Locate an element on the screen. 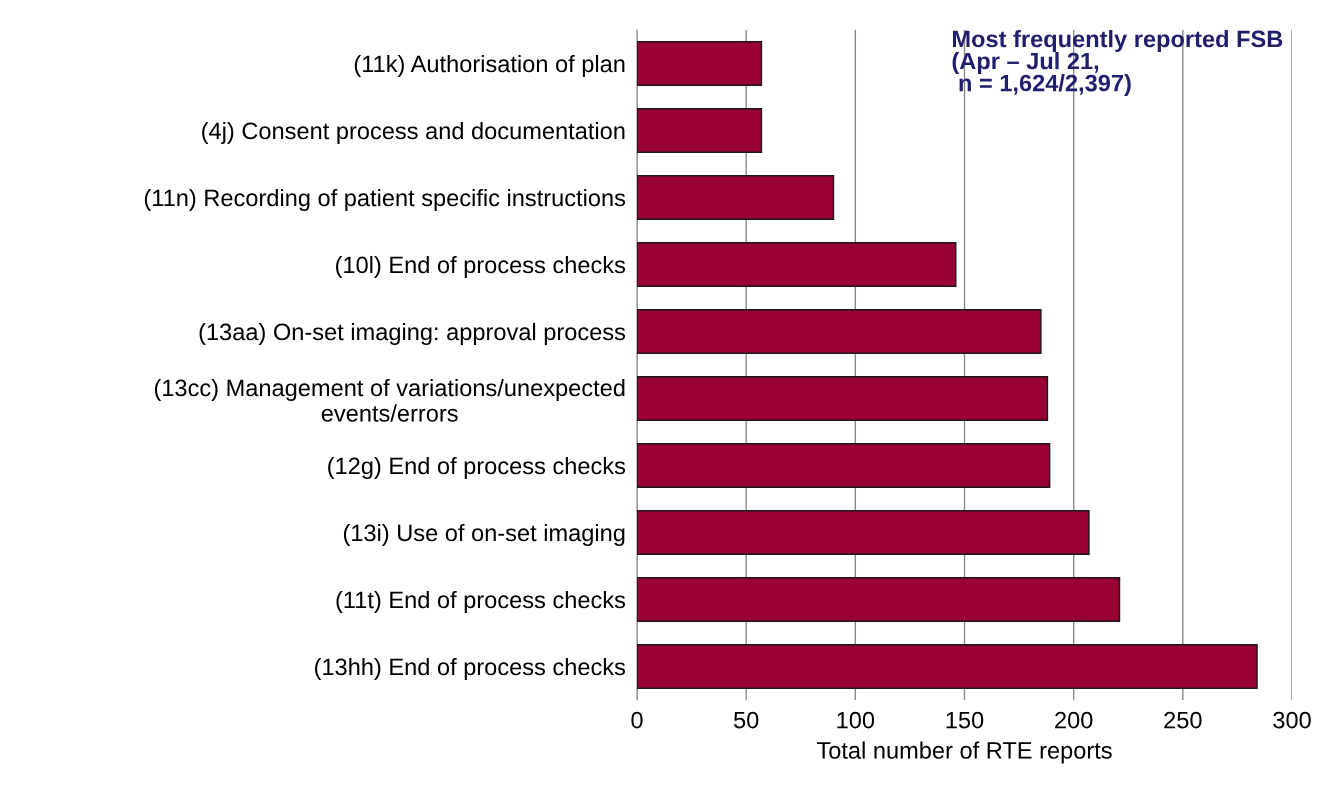  x-tick-label: 300 is located at coordinates (1292, 720).